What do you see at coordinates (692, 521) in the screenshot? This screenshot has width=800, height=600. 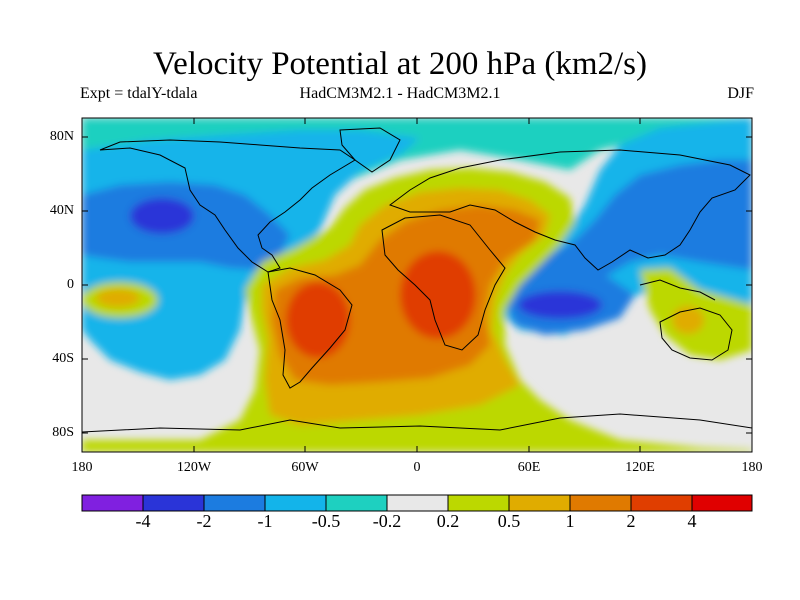 I see `colorbar-label: 4` at bounding box center [692, 521].